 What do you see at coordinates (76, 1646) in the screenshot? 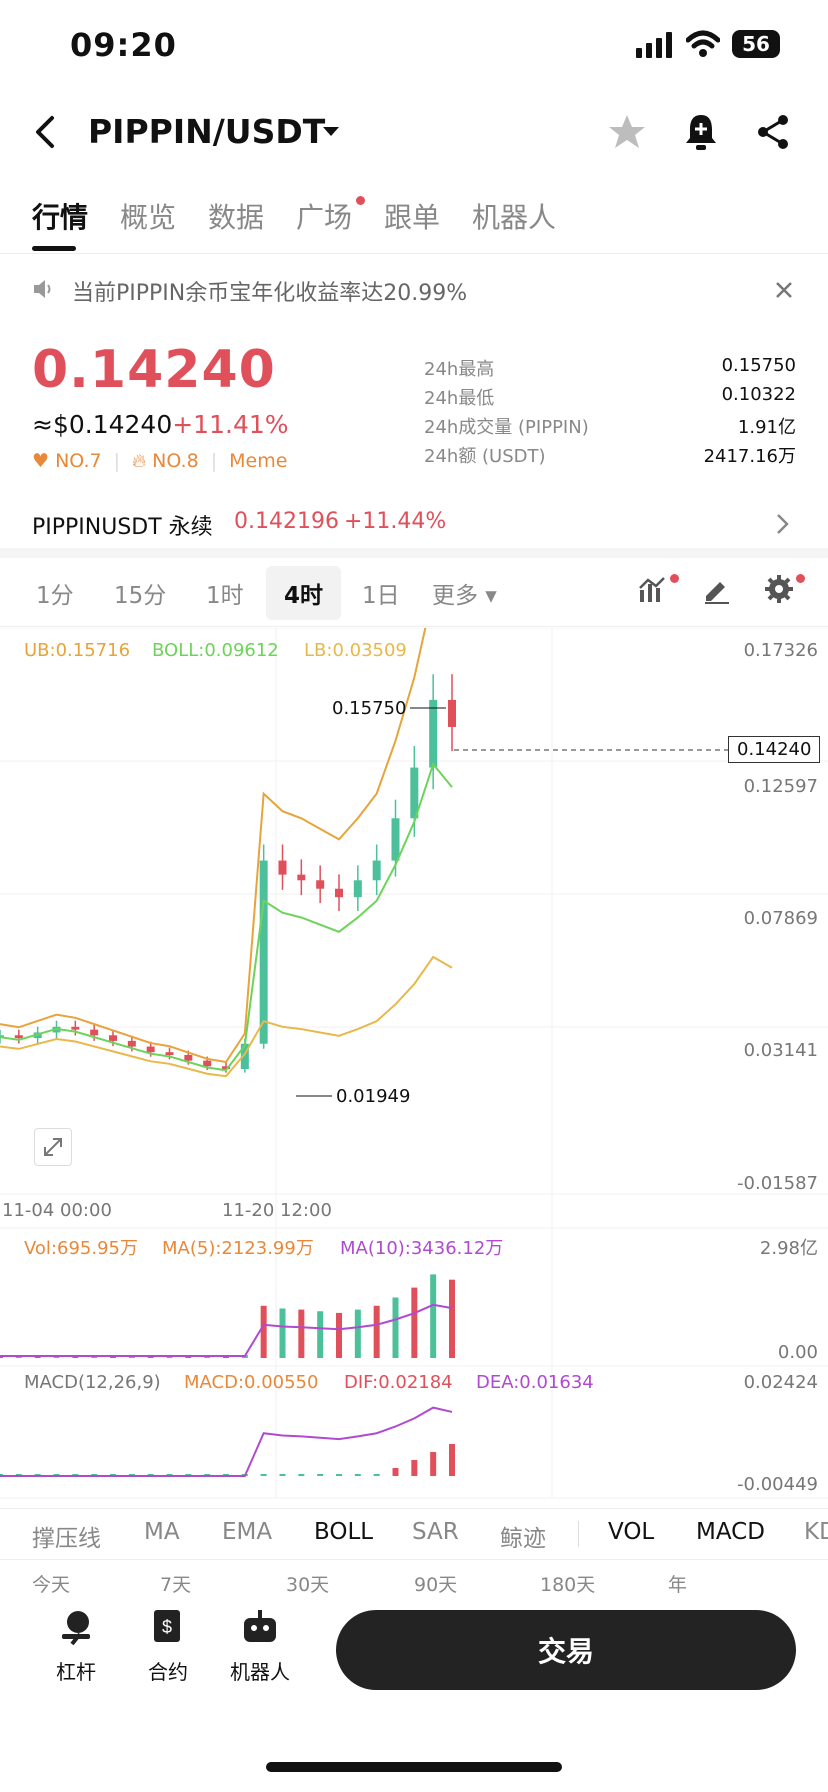
I see `leverage-button: 杠杆` at bounding box center [76, 1646].